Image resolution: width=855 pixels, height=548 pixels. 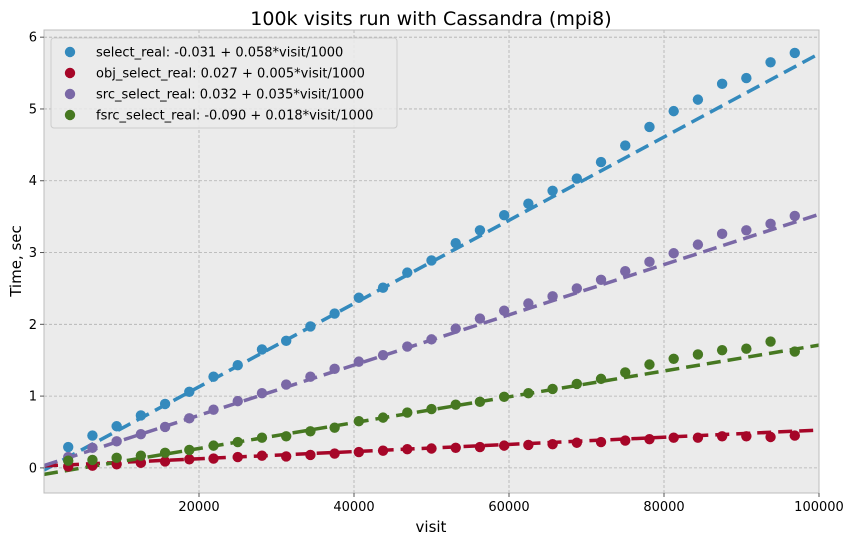 I want to click on legend-label: select_real: -0.031 + 0.058*visit/1000, so click(x=219, y=53).